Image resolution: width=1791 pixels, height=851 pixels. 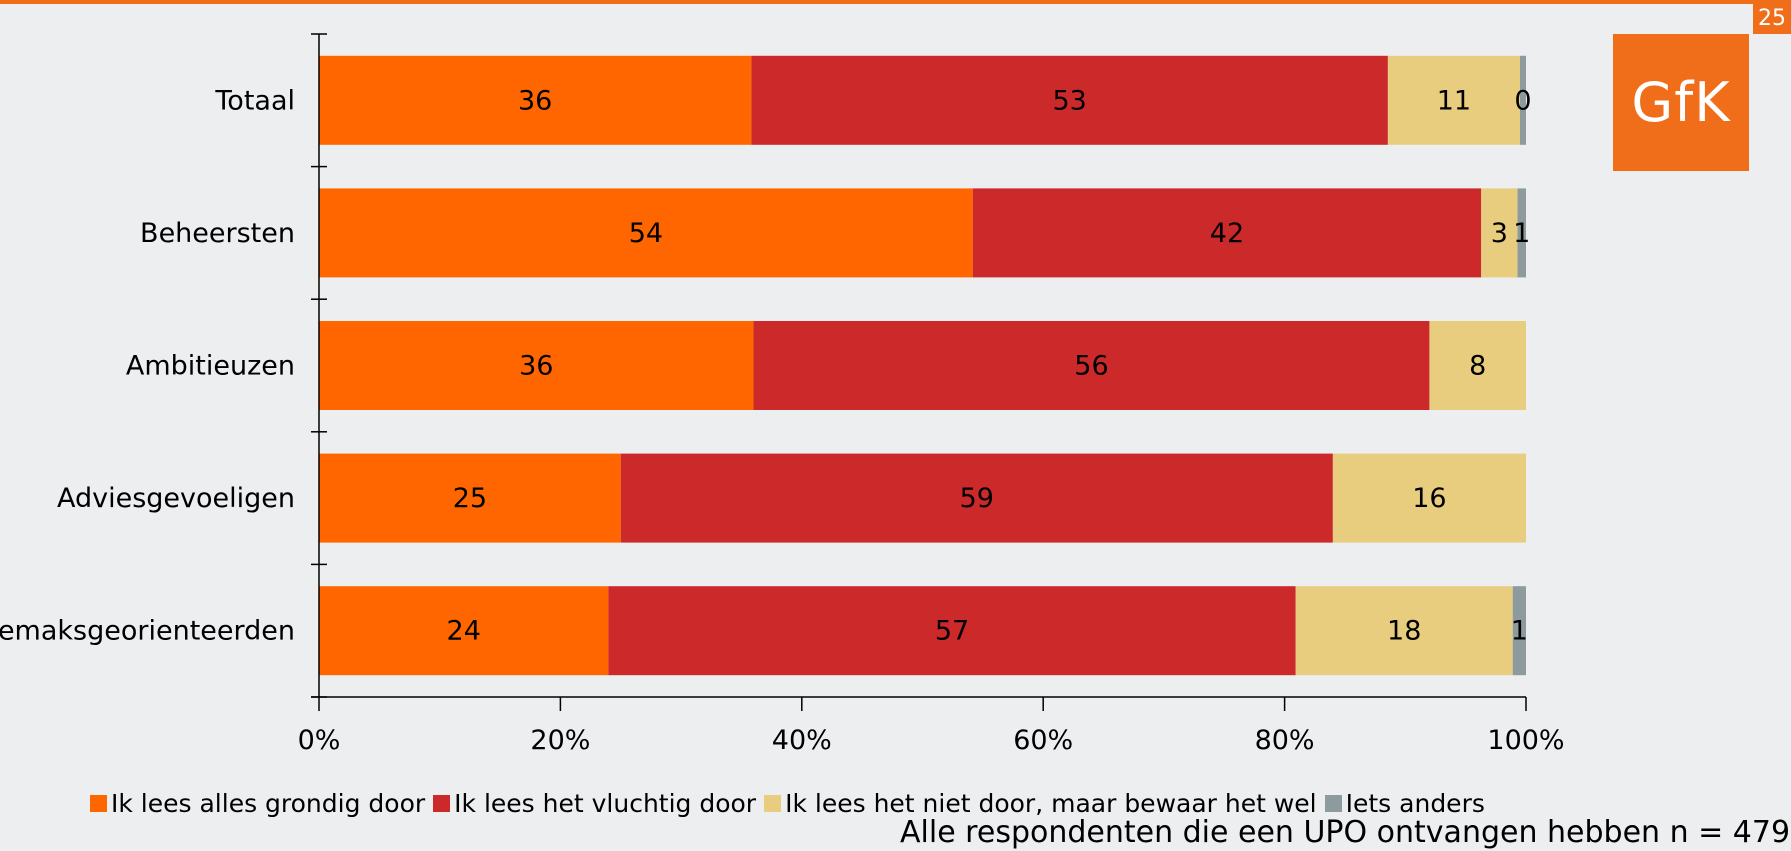 I want to click on category-label: Ambitieuzen, so click(x=210, y=366).